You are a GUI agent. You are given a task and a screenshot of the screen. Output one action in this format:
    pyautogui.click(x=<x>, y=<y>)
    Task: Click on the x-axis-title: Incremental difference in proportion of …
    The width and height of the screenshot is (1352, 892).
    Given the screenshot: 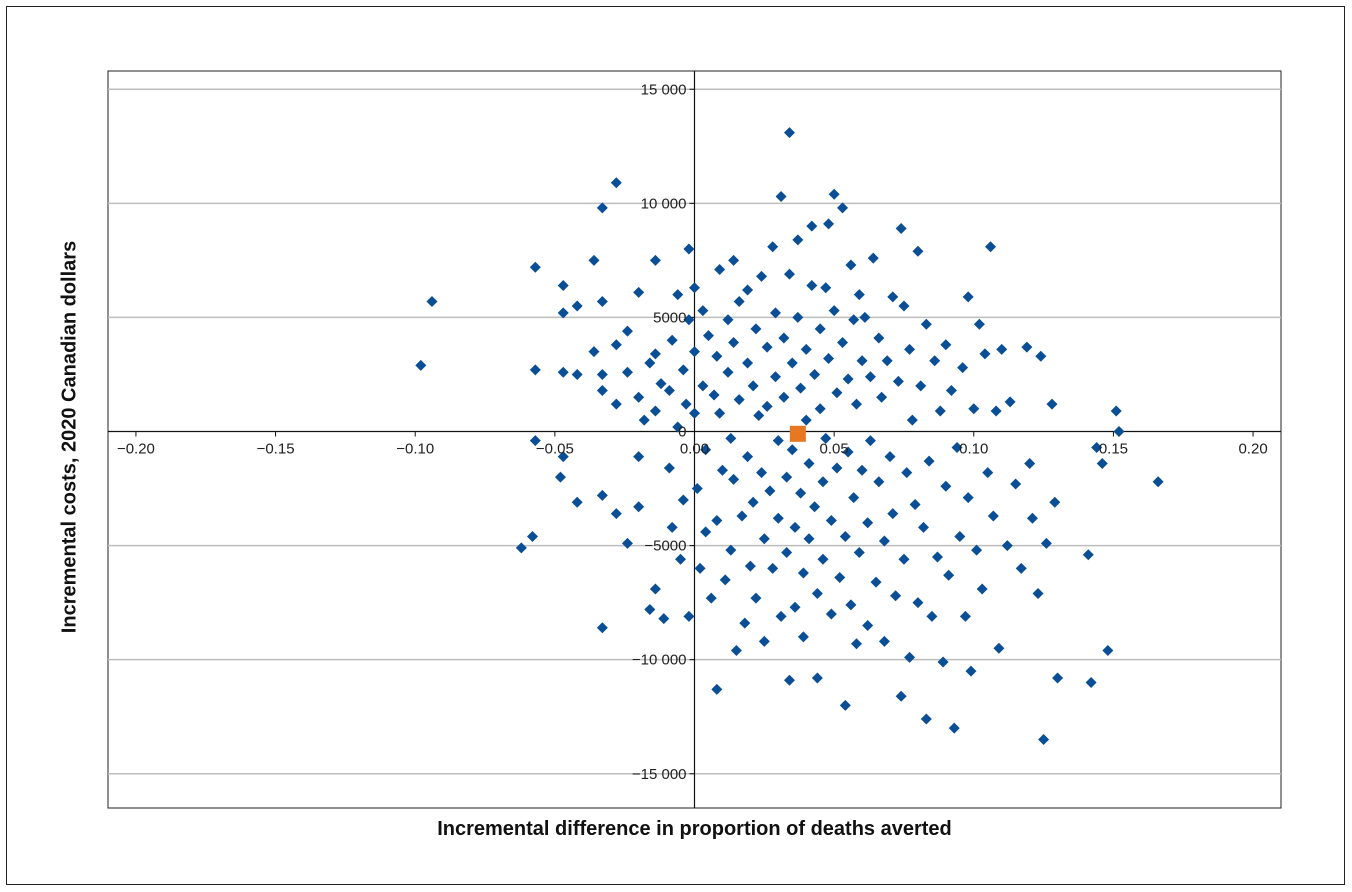 What is the action you would take?
    pyautogui.click(x=694, y=829)
    